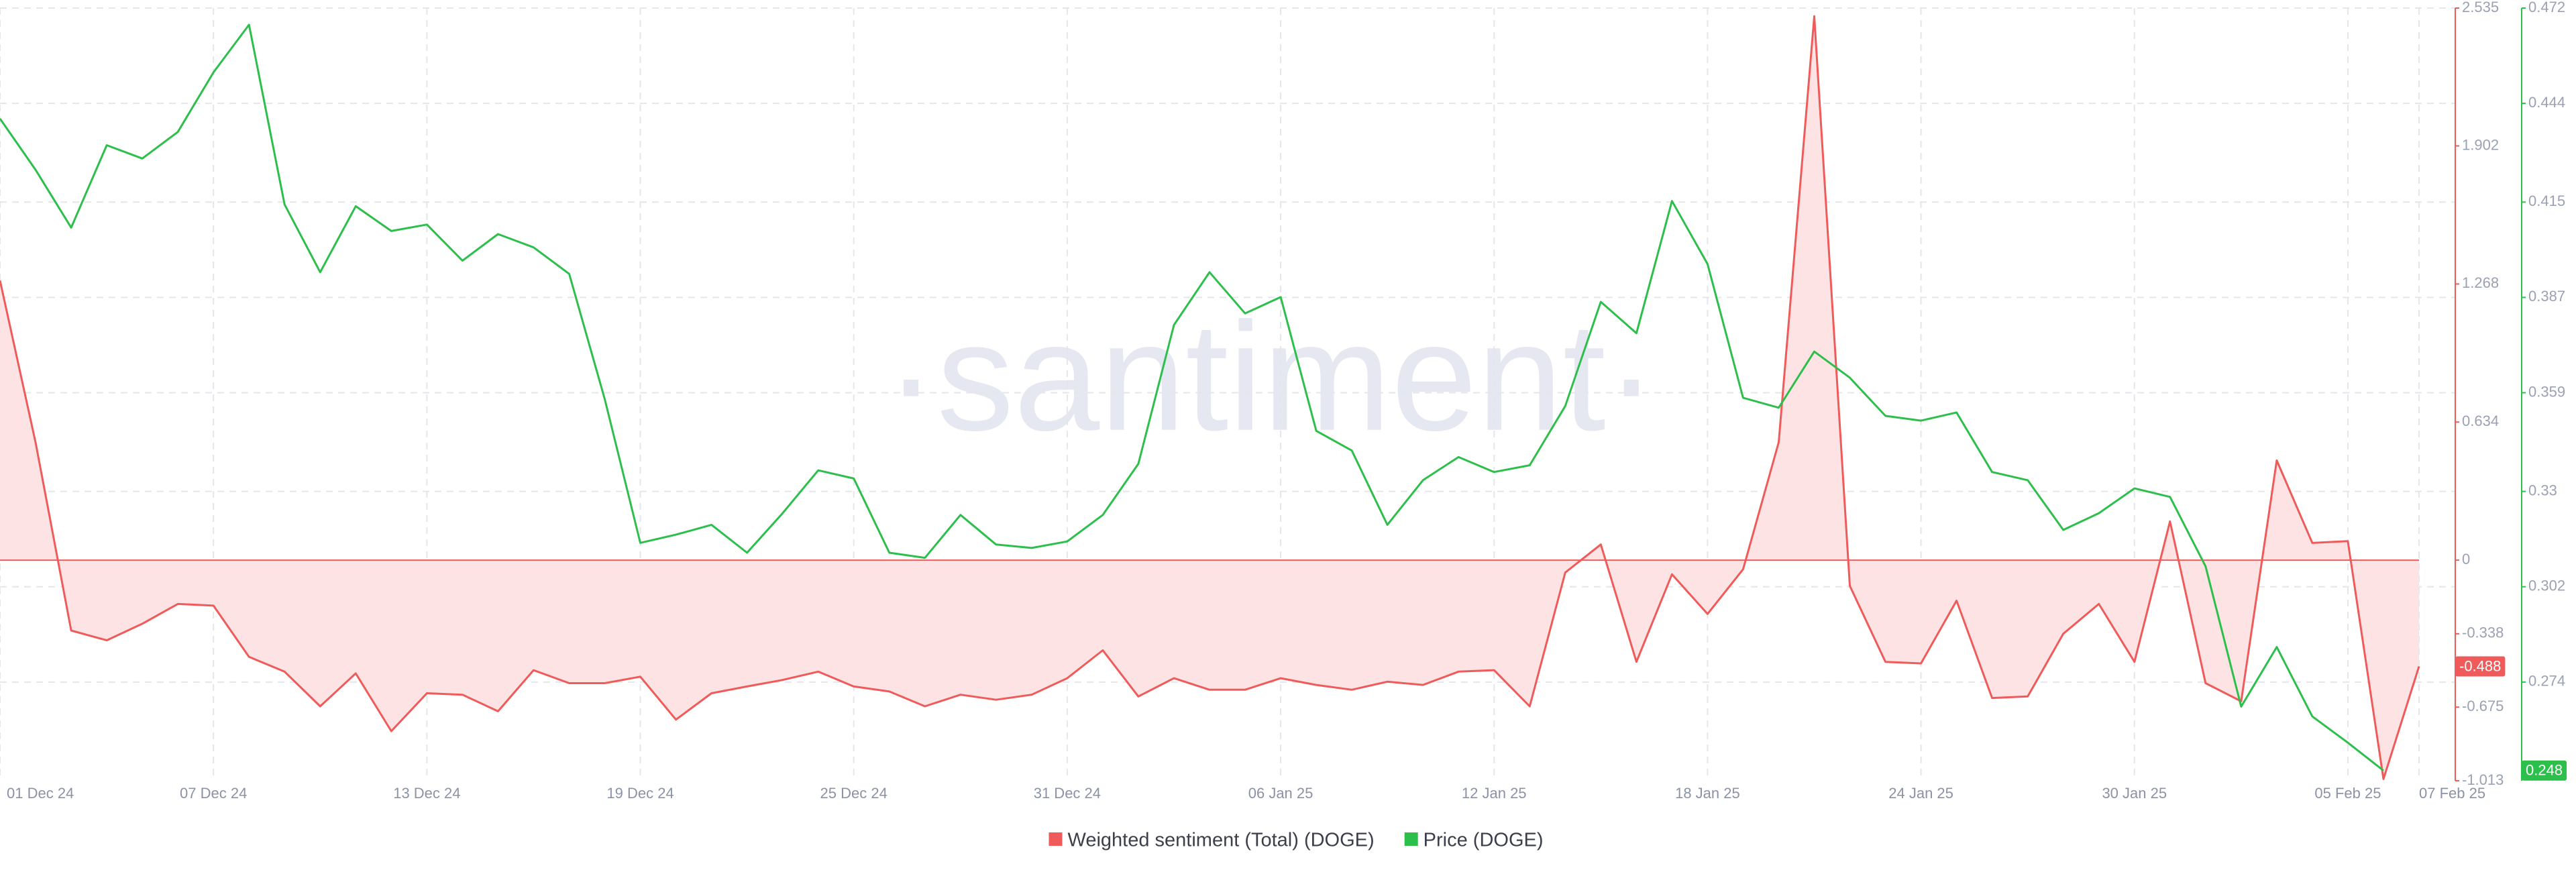 The width and height of the screenshot is (2576, 872). What do you see at coordinates (2480, 145) in the screenshot?
I see `y-tick-label: 1.902` at bounding box center [2480, 145].